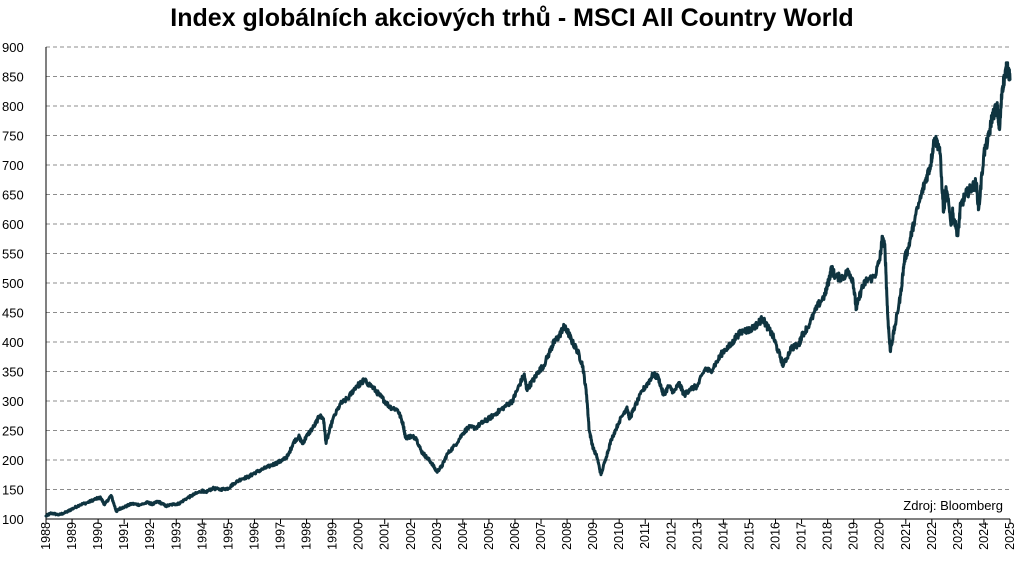 The image size is (1024, 570). What do you see at coordinates (776, 536) in the screenshot?
I see `x-tick-label: 2016` at bounding box center [776, 536].